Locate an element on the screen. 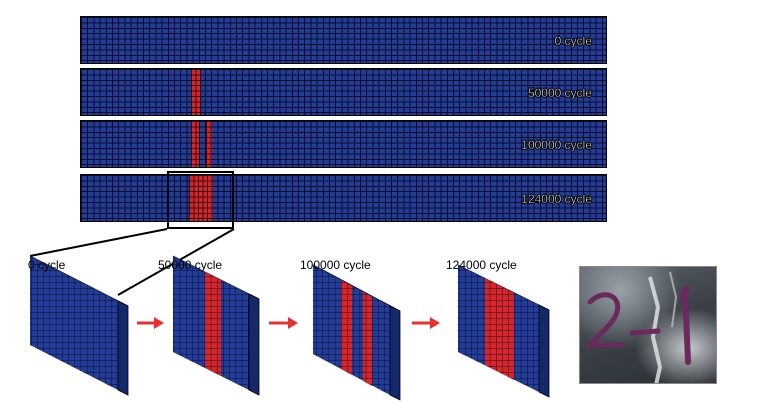 The image size is (763, 404). mesh-100000-cycle is located at coordinates (356, 332).